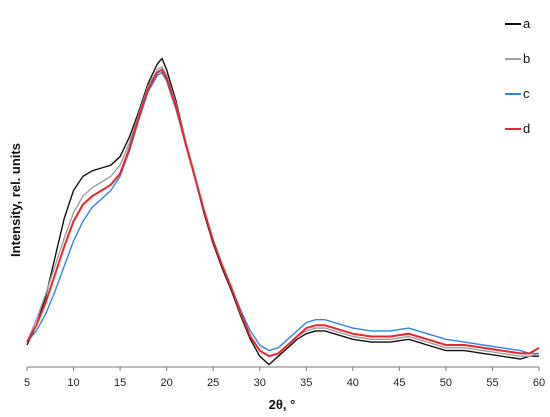 Image resolution: width=550 pixels, height=417 pixels. I want to click on legend-label-d: d, so click(526, 128).